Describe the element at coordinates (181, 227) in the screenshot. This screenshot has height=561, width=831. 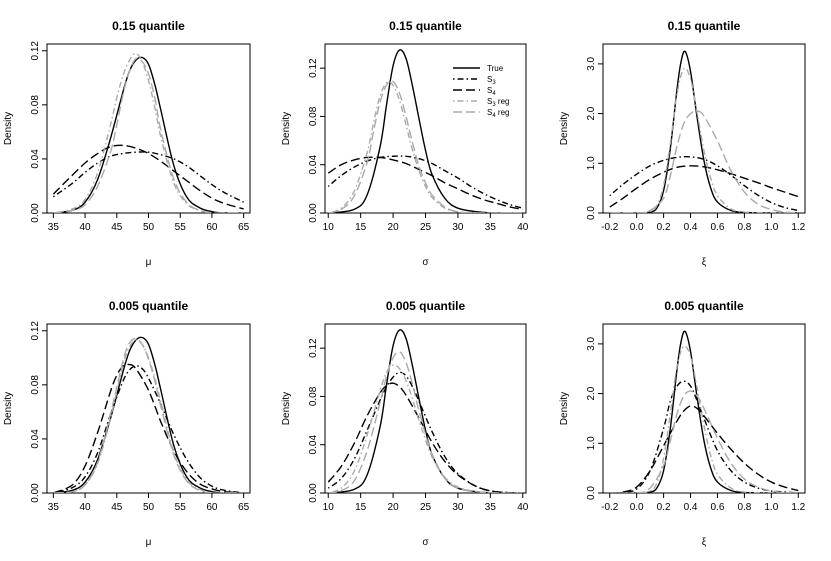
I see `x-tick-label: 55` at that location.